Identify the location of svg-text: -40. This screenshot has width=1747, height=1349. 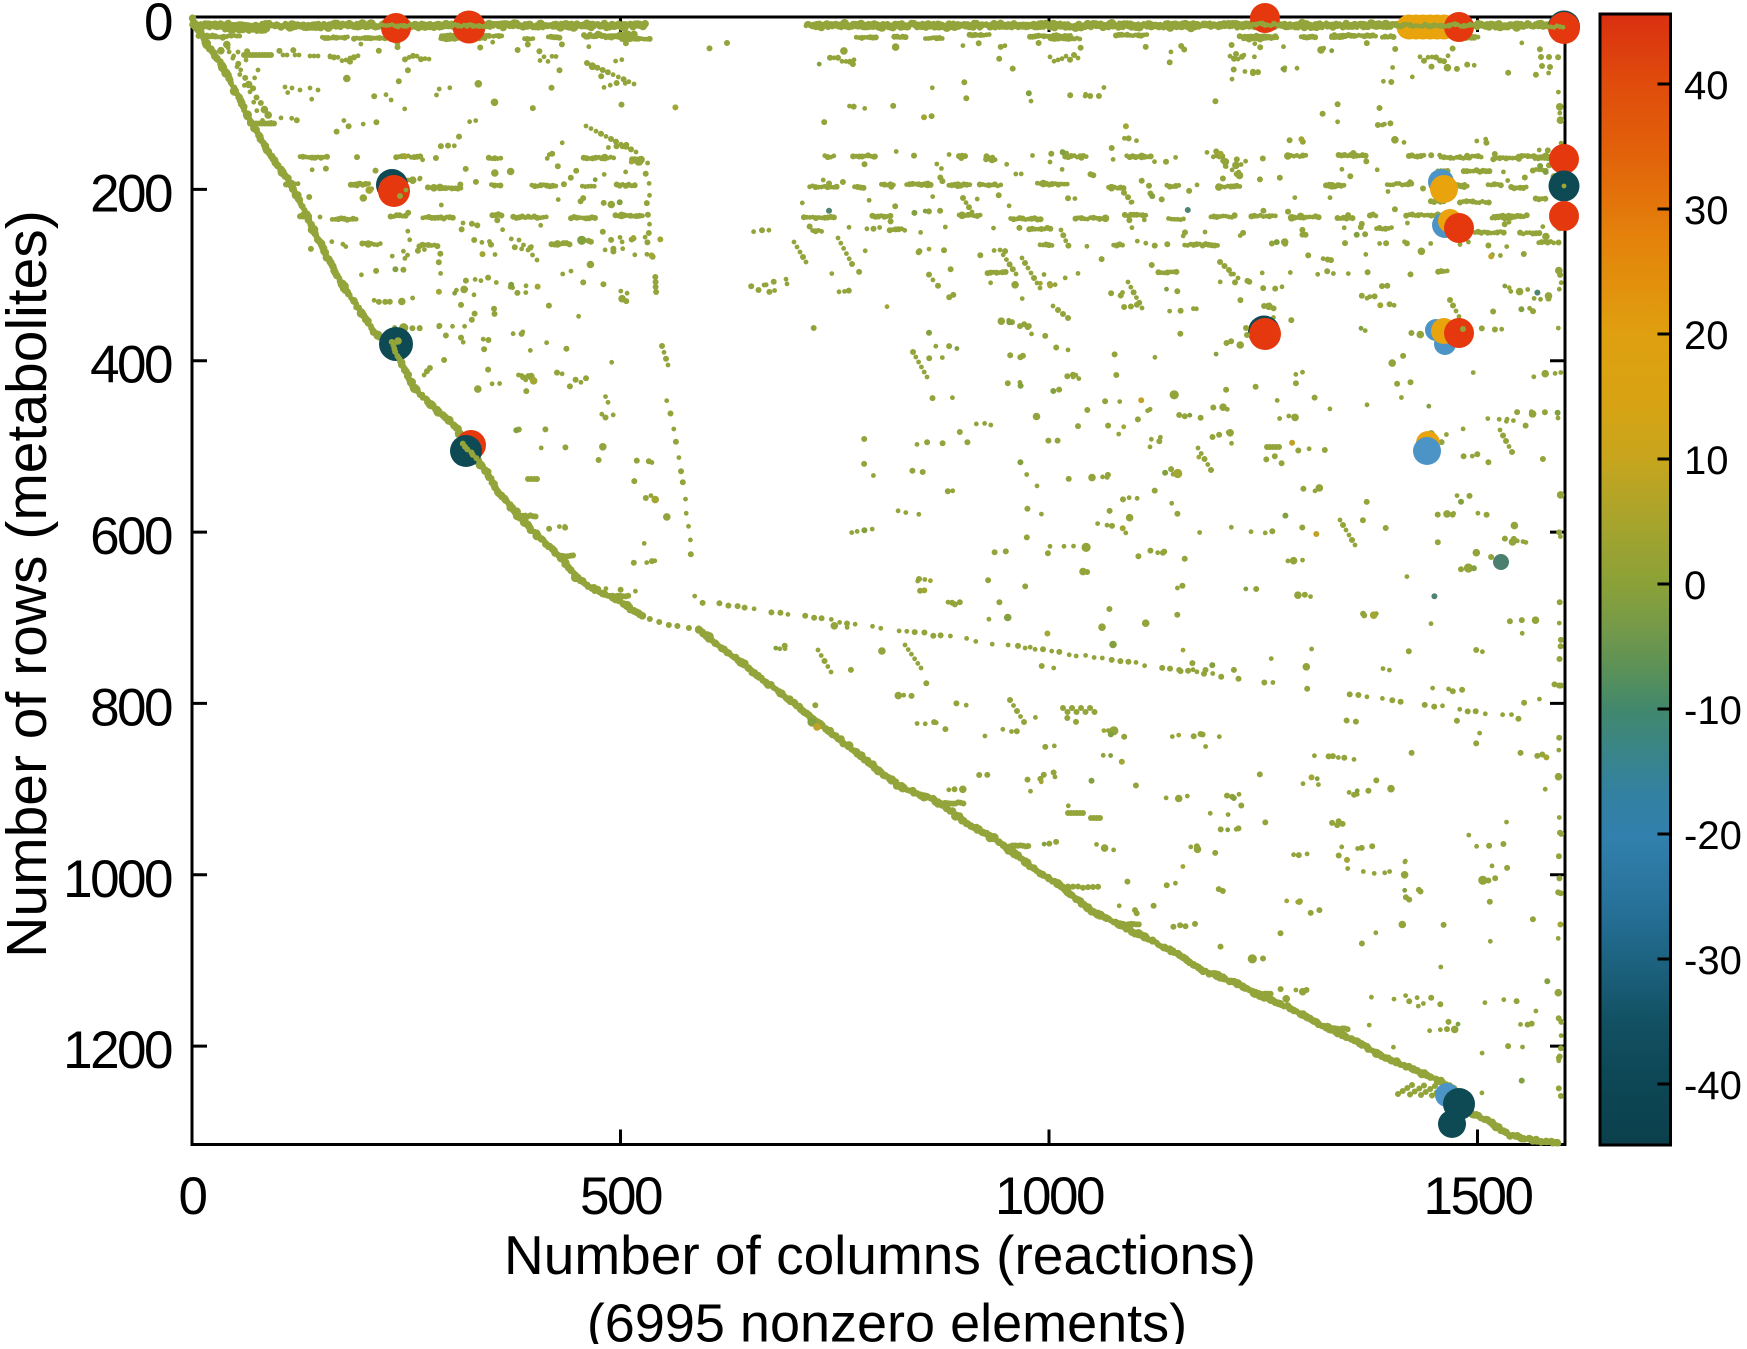
(1713, 1086).